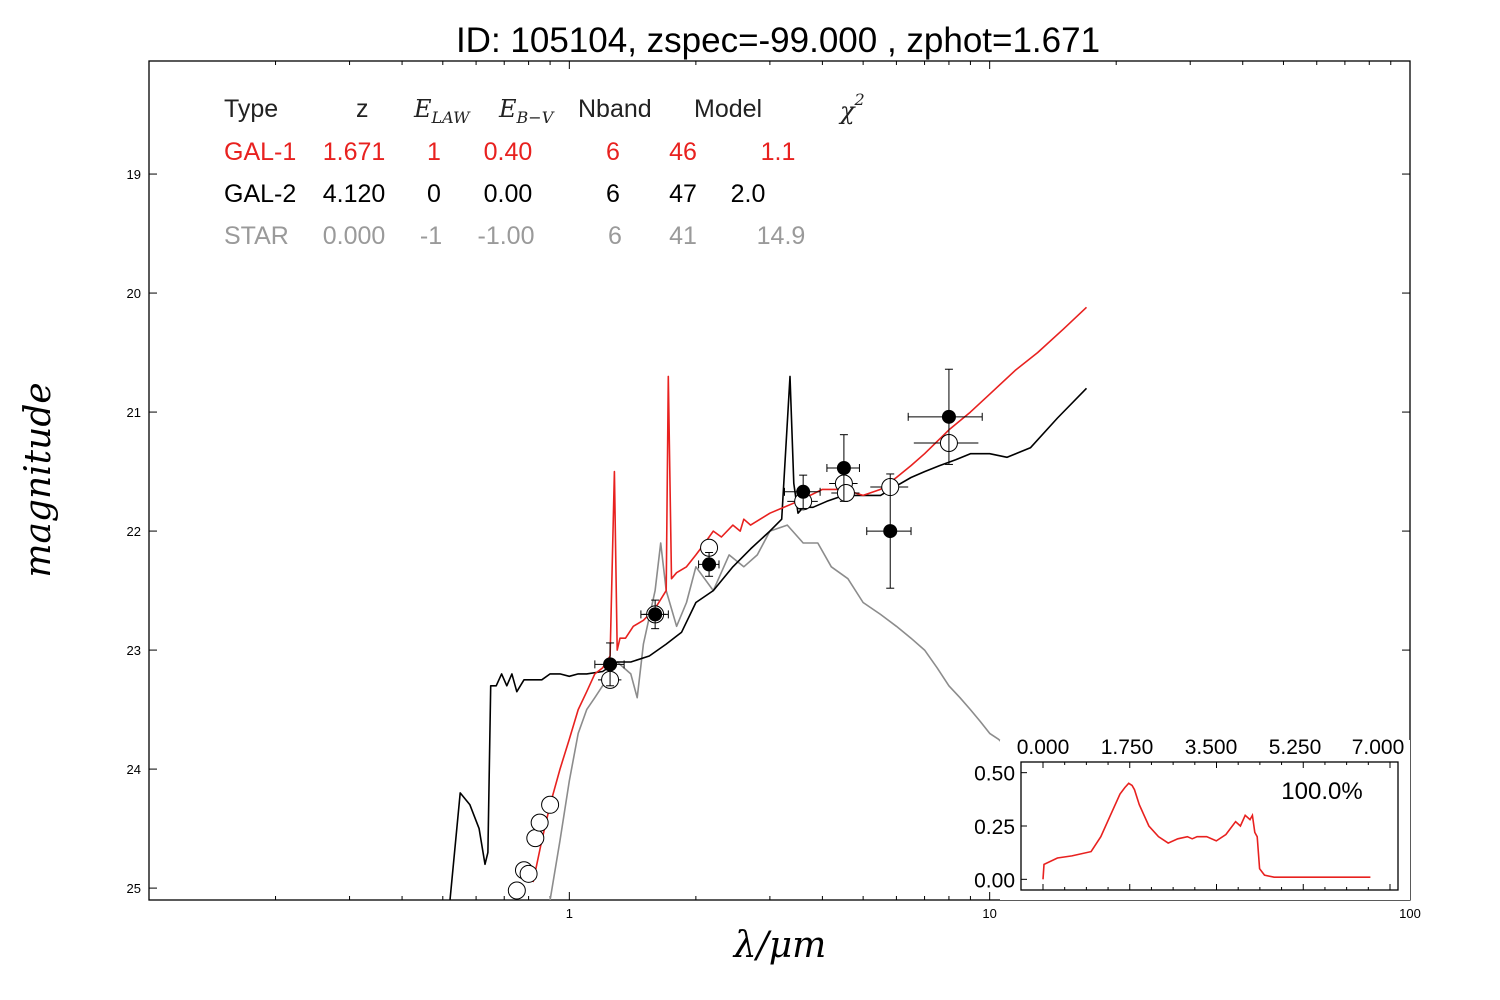  I want to click on legend-header-chi2-main: χ, so click(847, 111).